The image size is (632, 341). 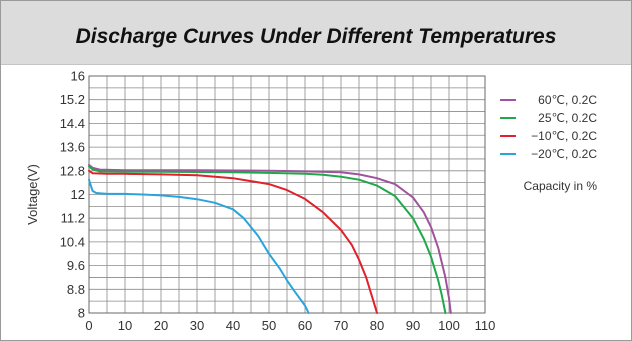 I want to click on y-tick-label: 9.6, so click(x=76, y=265).